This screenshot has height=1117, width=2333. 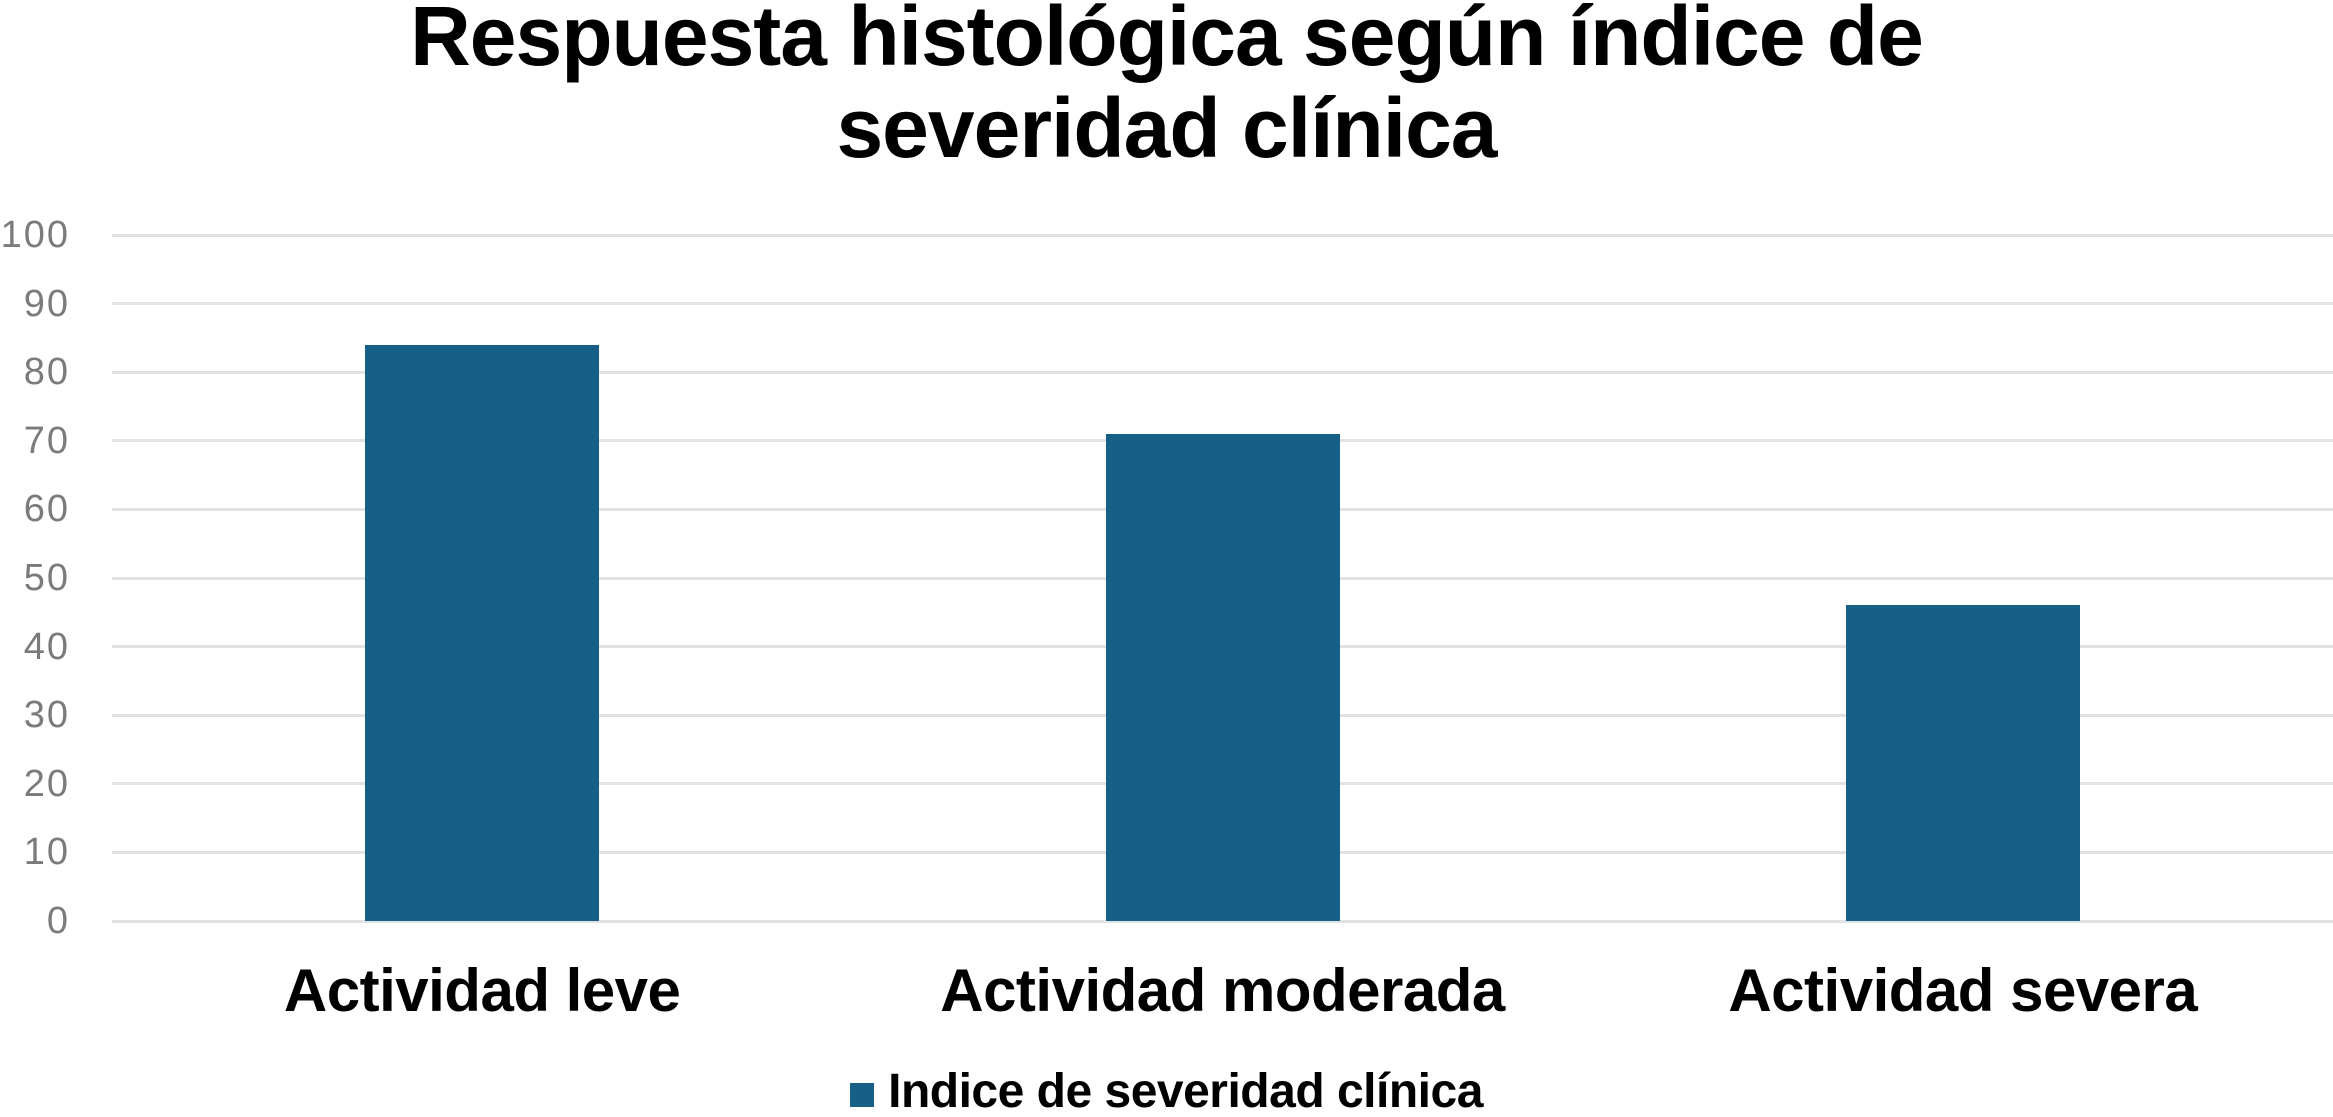 I want to click on y-tick-label-40: 40, so click(x=46, y=646).